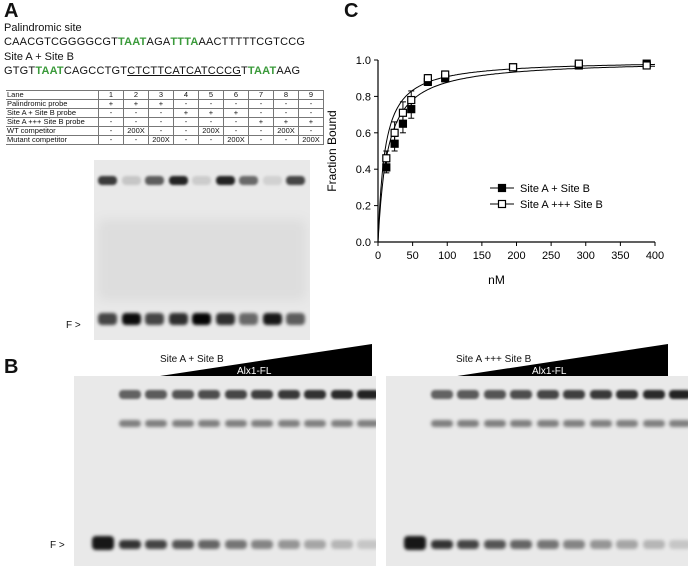  Describe the element at coordinates (184, 42) in the screenshot. I see `taat-motif: TTTA` at that location.